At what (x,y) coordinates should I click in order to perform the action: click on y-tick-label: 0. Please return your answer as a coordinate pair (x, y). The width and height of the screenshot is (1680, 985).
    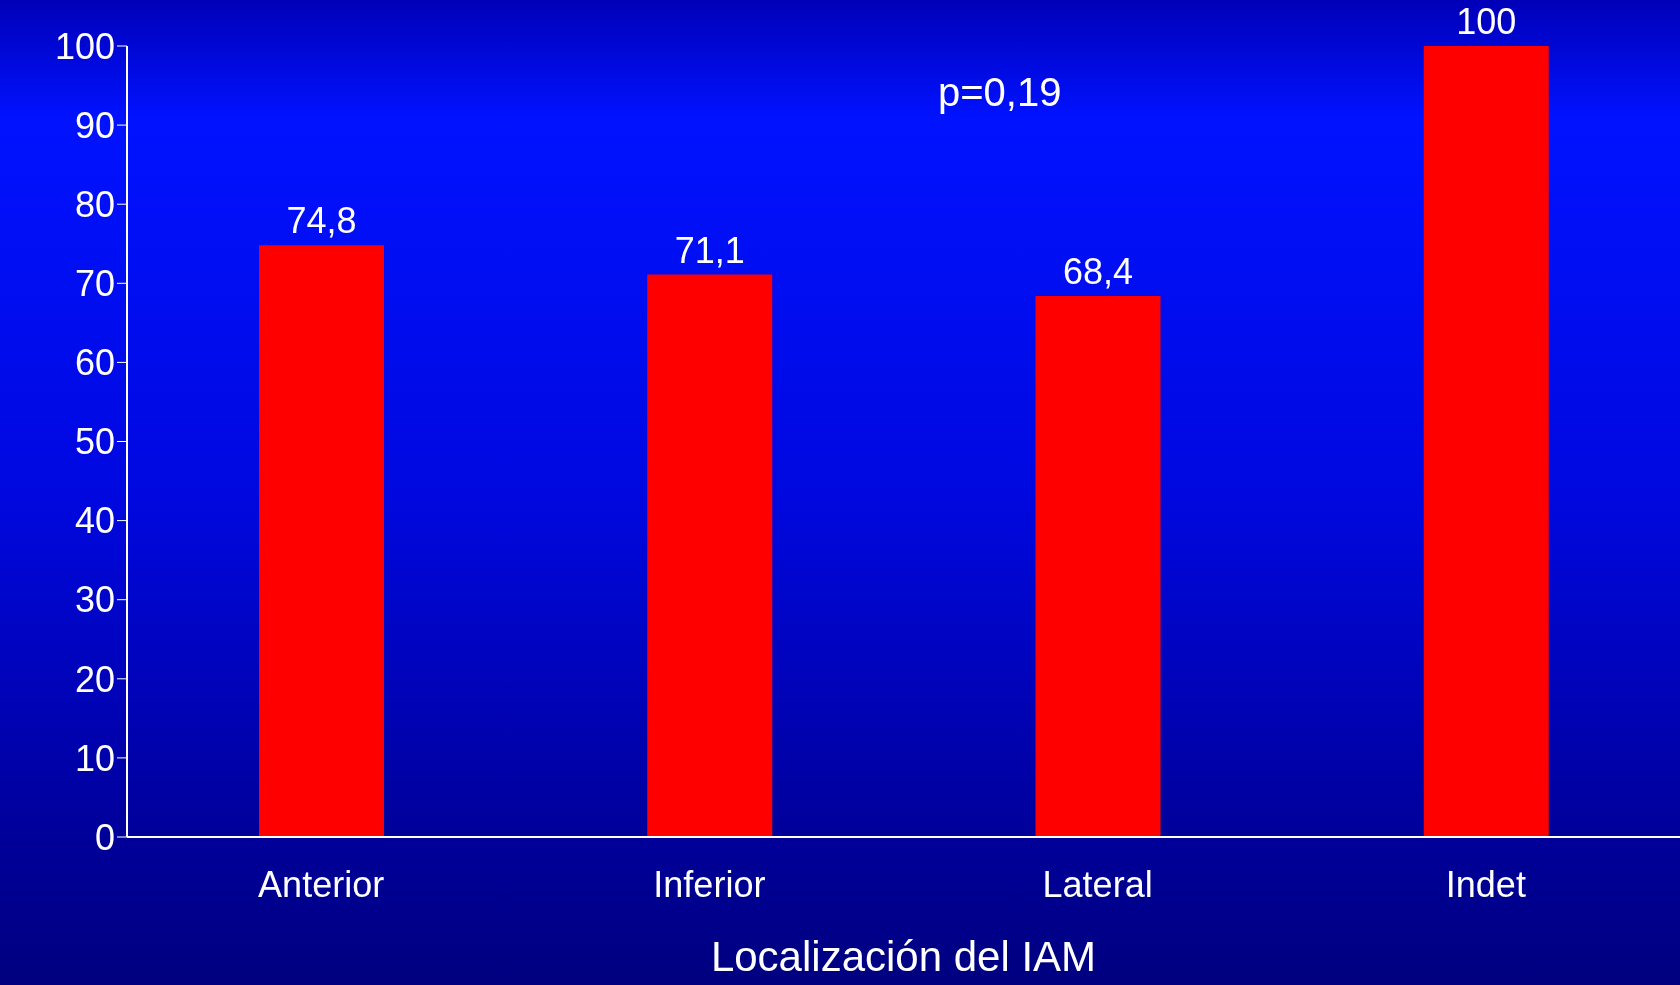
    Looking at the image, I should click on (104, 837).